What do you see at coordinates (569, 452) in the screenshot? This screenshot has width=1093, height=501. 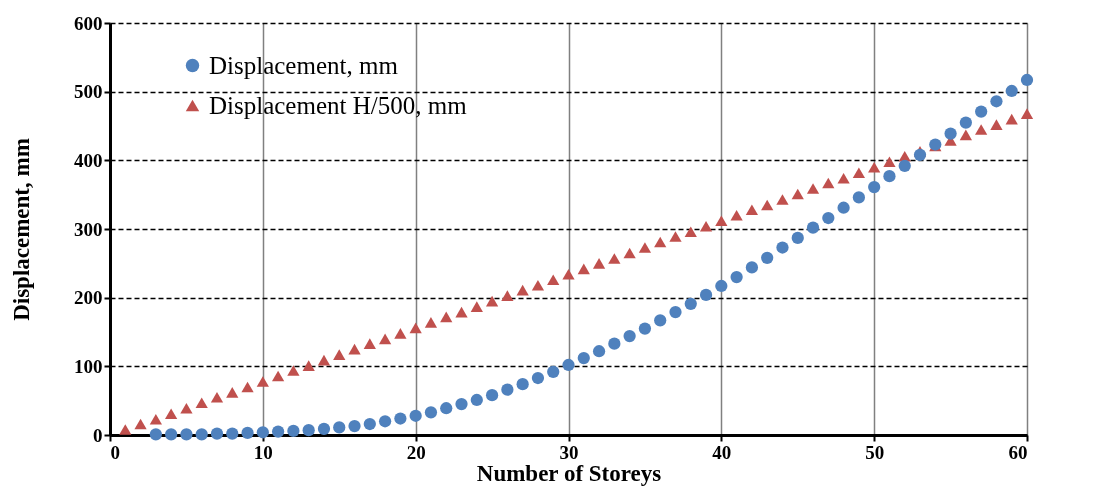 I see `x-tick-label: 30` at bounding box center [569, 452].